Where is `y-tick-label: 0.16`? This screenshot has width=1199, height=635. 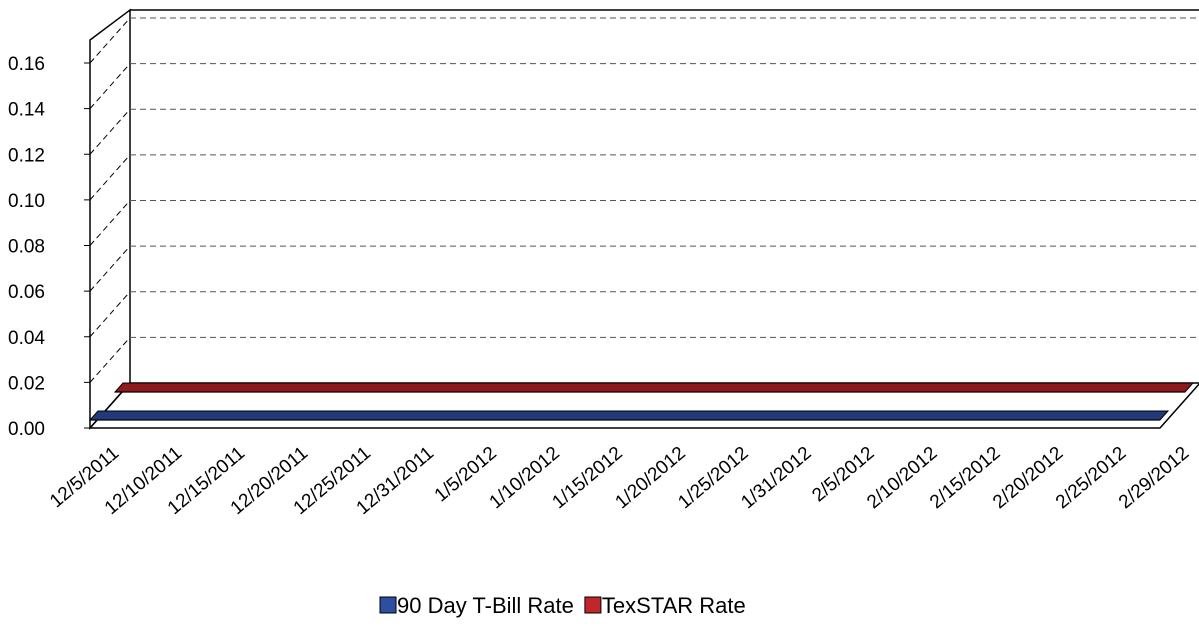 y-tick-label: 0.16 is located at coordinates (26, 64).